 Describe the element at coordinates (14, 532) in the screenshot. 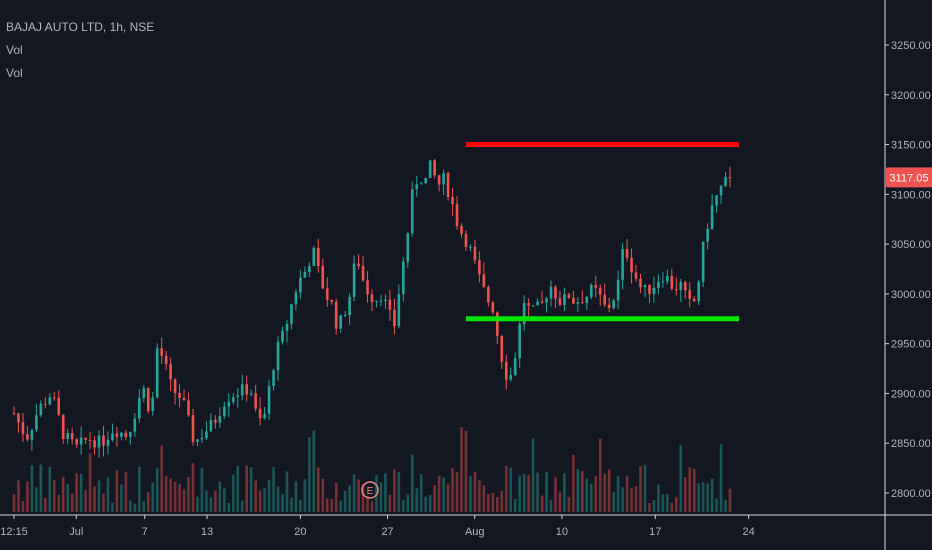

I see `time-tick-label: 12:15` at that location.